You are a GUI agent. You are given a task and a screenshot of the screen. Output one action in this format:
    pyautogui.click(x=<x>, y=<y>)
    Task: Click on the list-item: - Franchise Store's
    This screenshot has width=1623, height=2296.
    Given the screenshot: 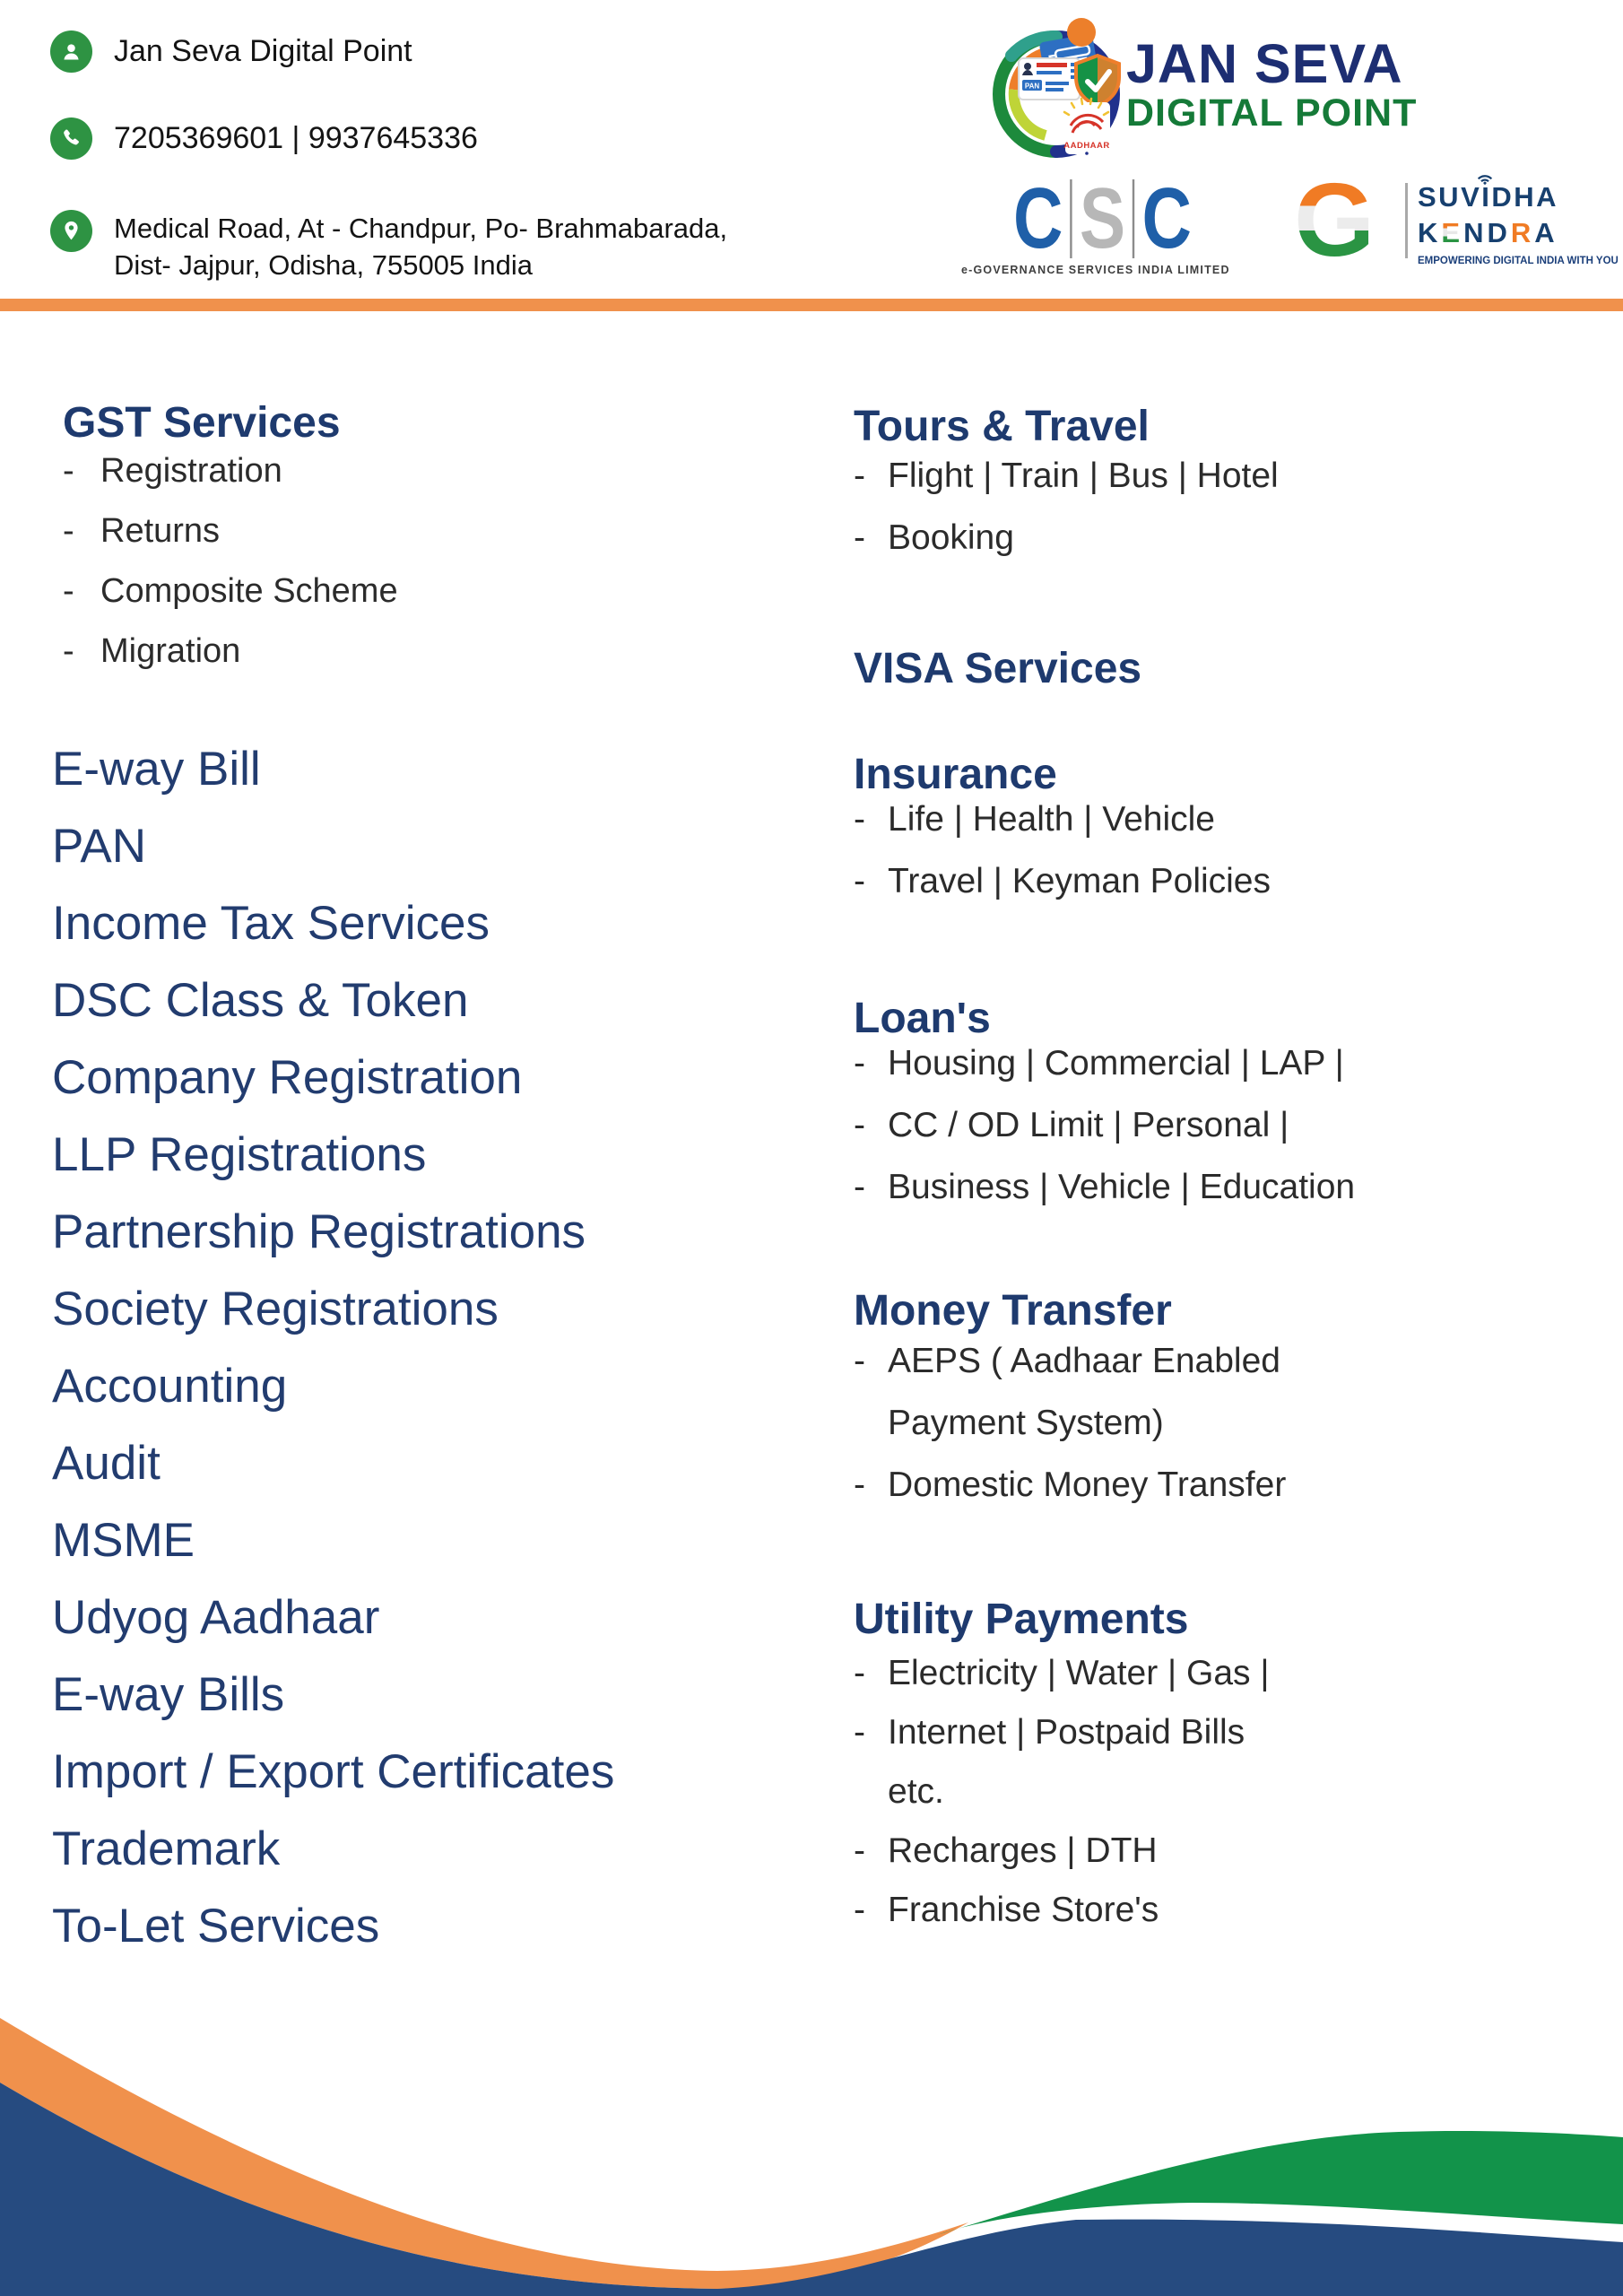 What is the action you would take?
    pyautogui.click(x=1226, y=1916)
    